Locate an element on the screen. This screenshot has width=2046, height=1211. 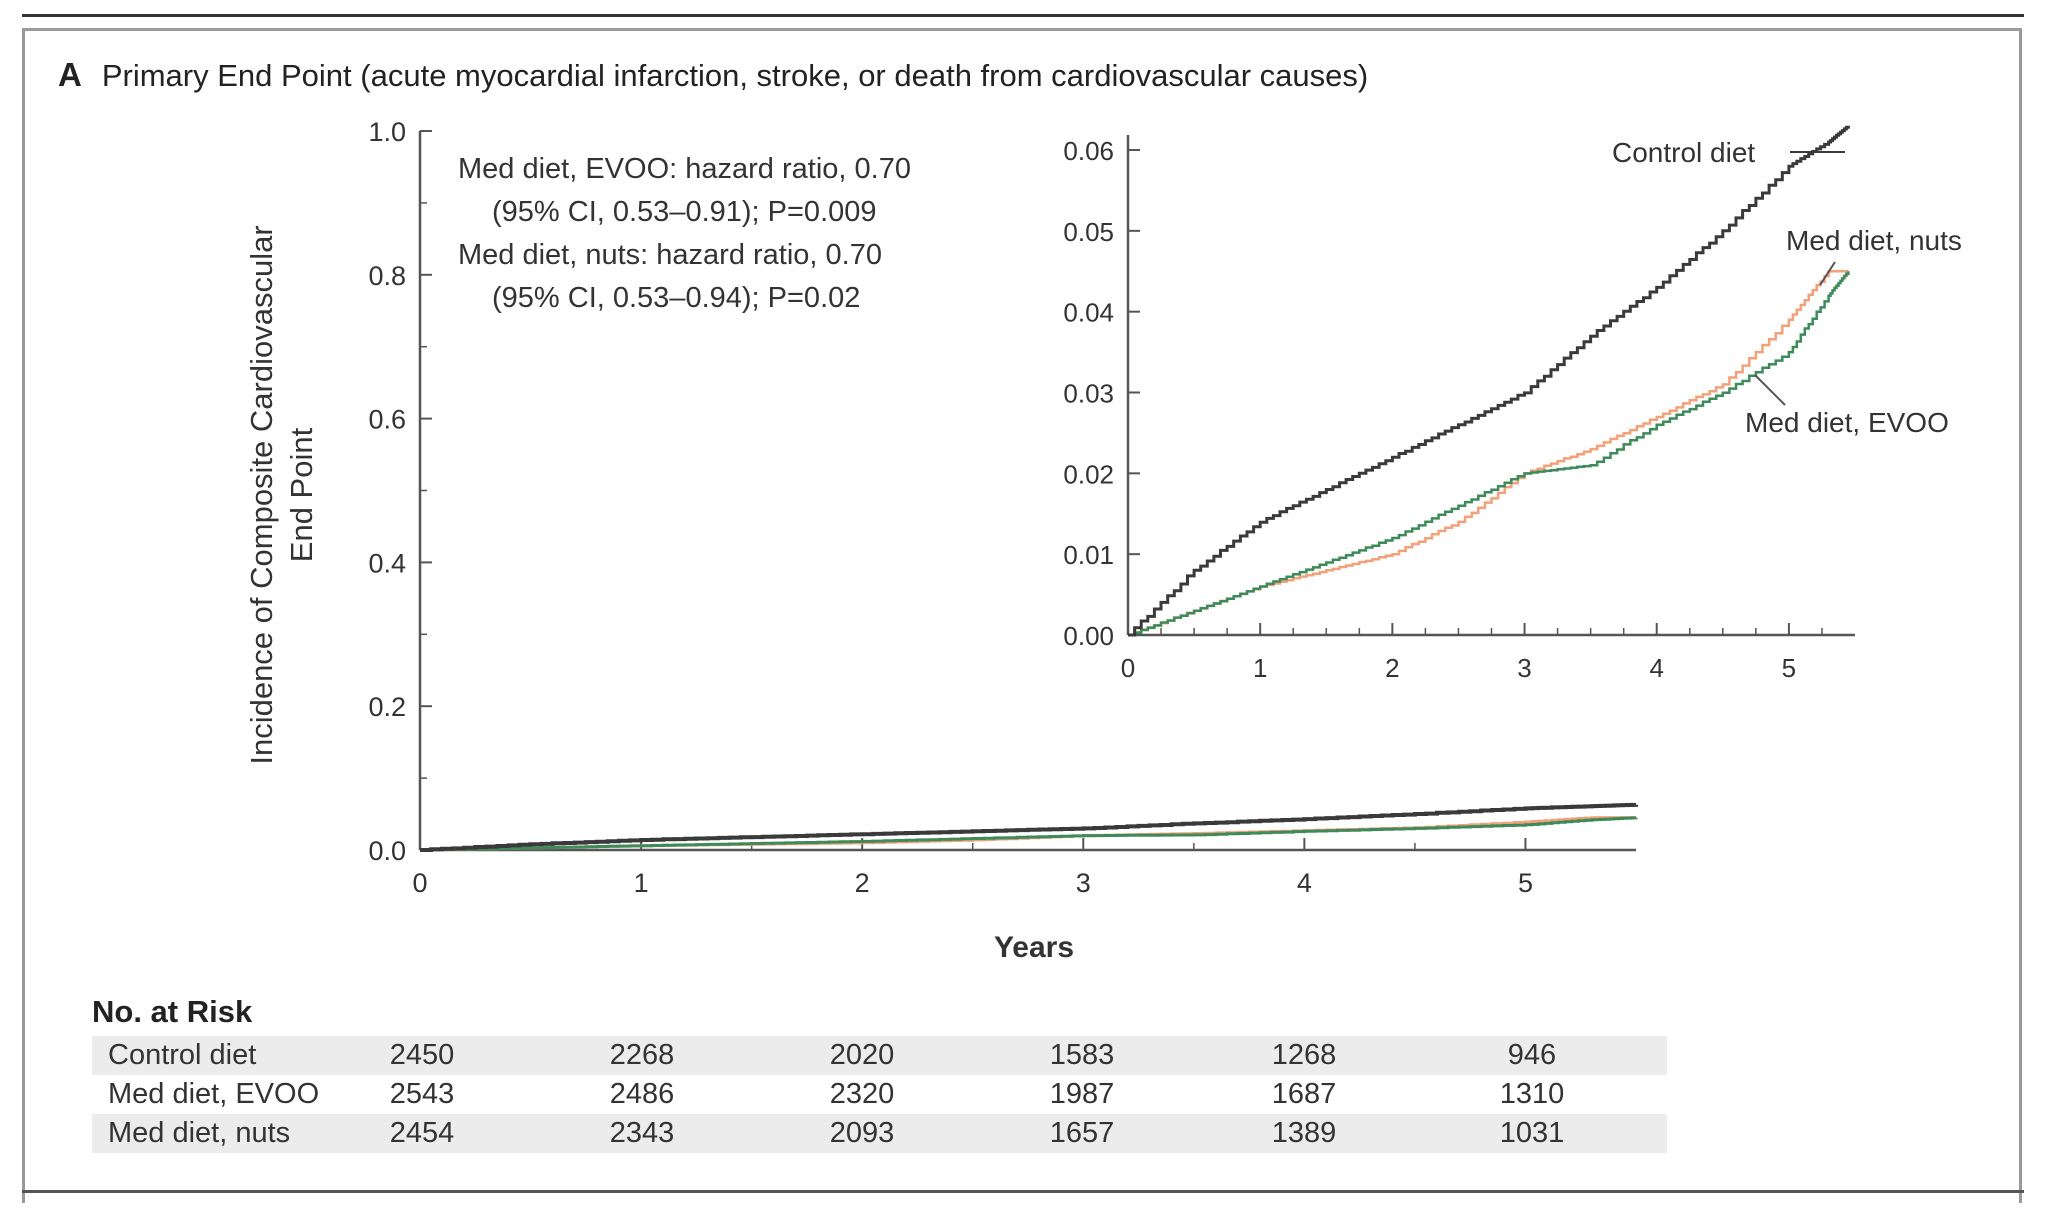
x-tick-label: 4 is located at coordinates (1304, 883).